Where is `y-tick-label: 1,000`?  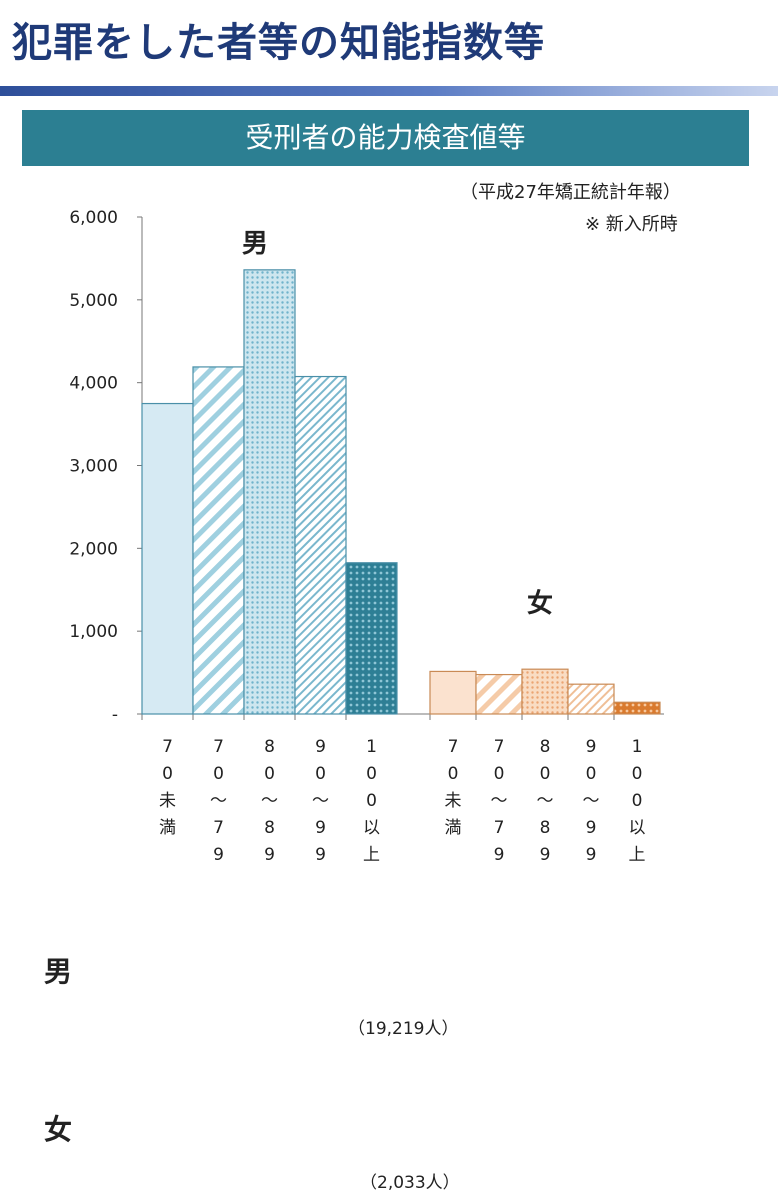 y-tick-label: 1,000 is located at coordinates (93, 632).